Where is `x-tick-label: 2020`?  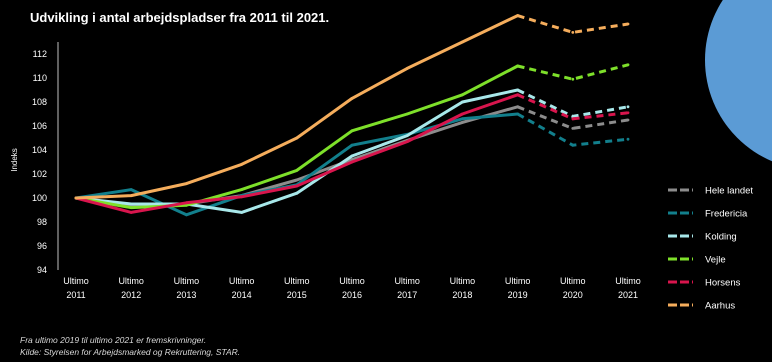
x-tick-label: 2020 is located at coordinates (573, 295).